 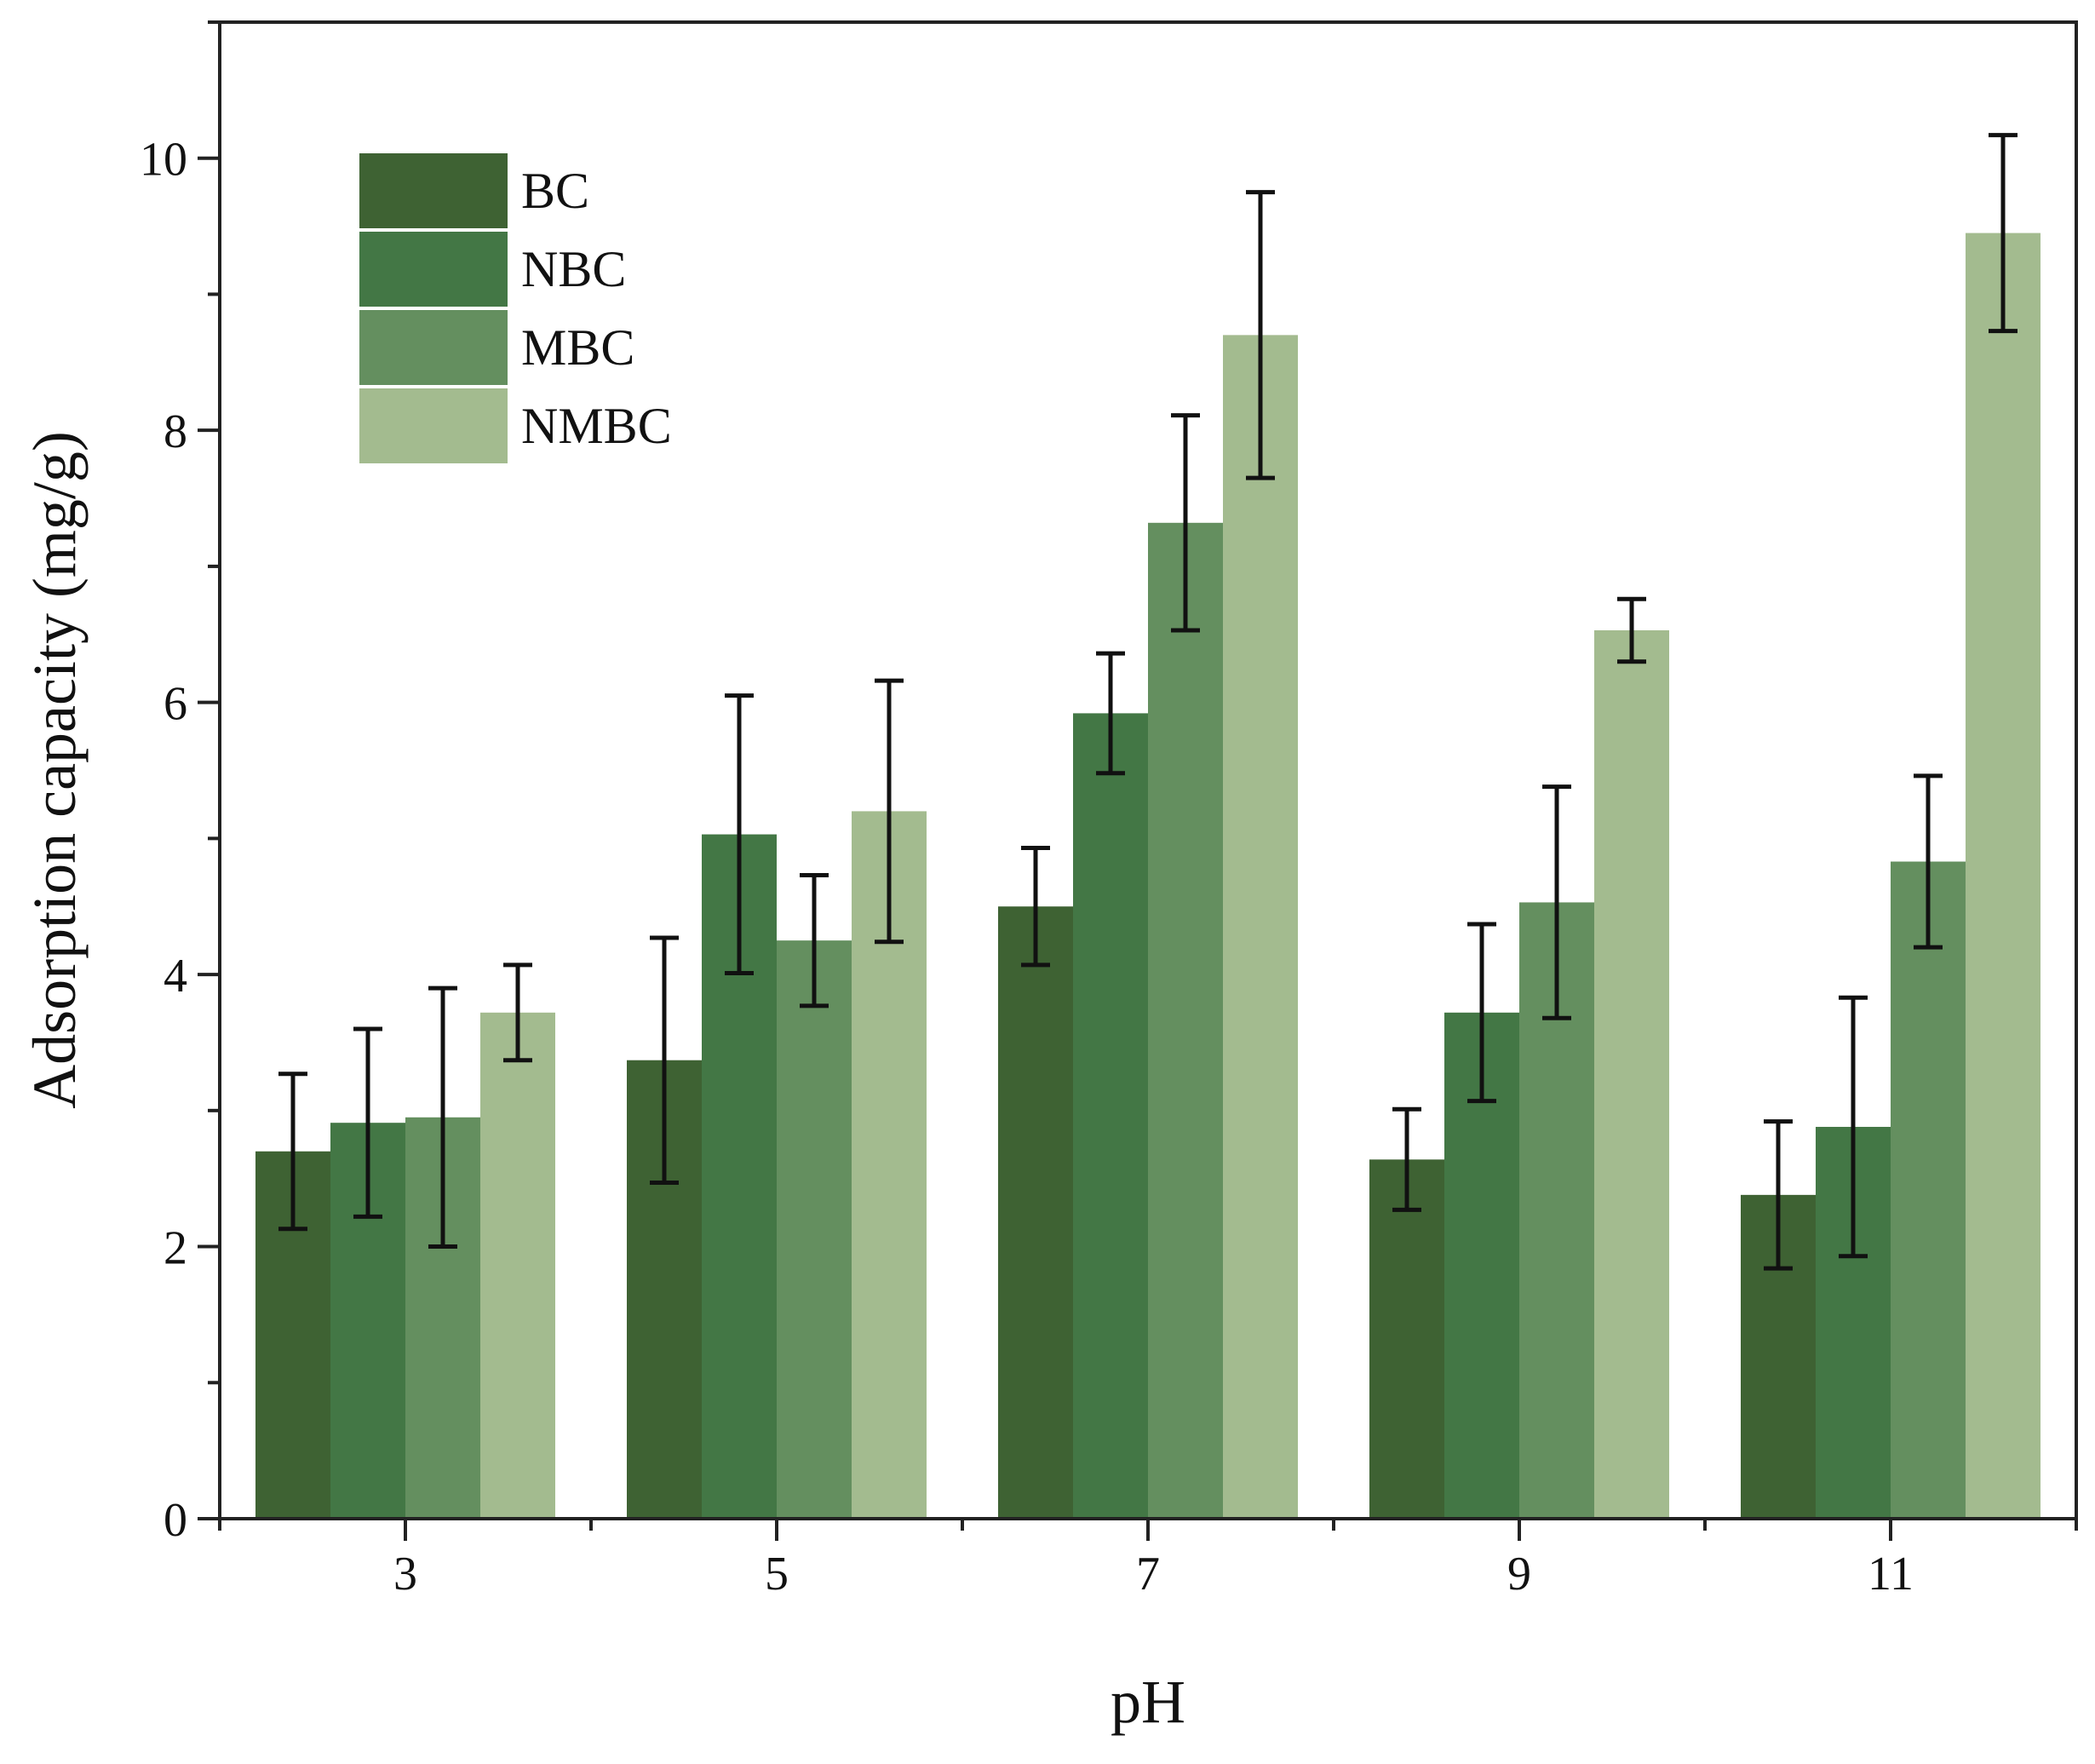 What do you see at coordinates (180, 783) in the screenshot?
I see `y-axis: 0 2 4 6 8 10` at bounding box center [180, 783].